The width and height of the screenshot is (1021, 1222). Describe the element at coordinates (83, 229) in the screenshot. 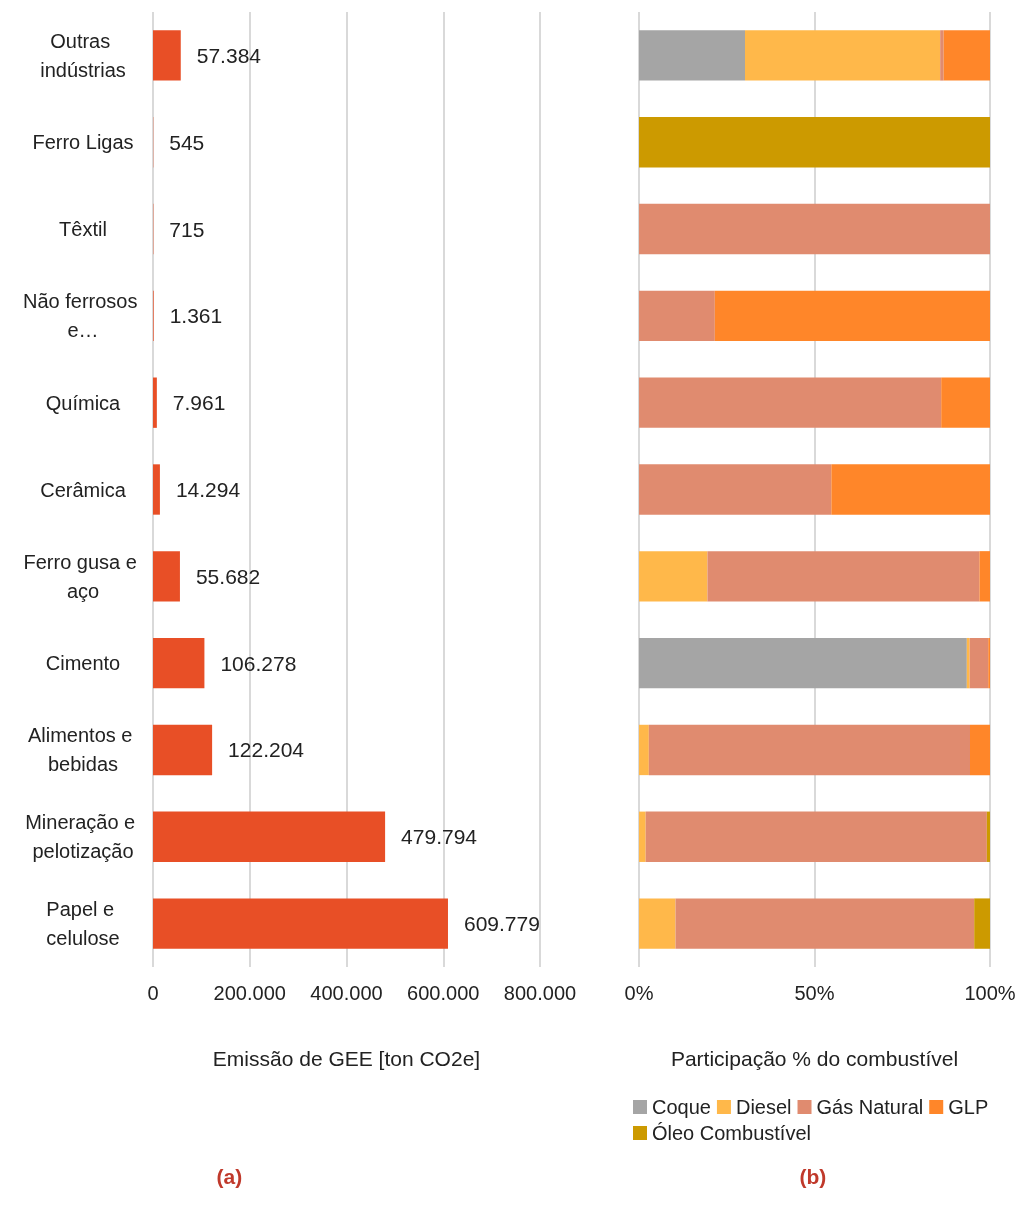

I see `y-tick-label: Têxtil` at that location.